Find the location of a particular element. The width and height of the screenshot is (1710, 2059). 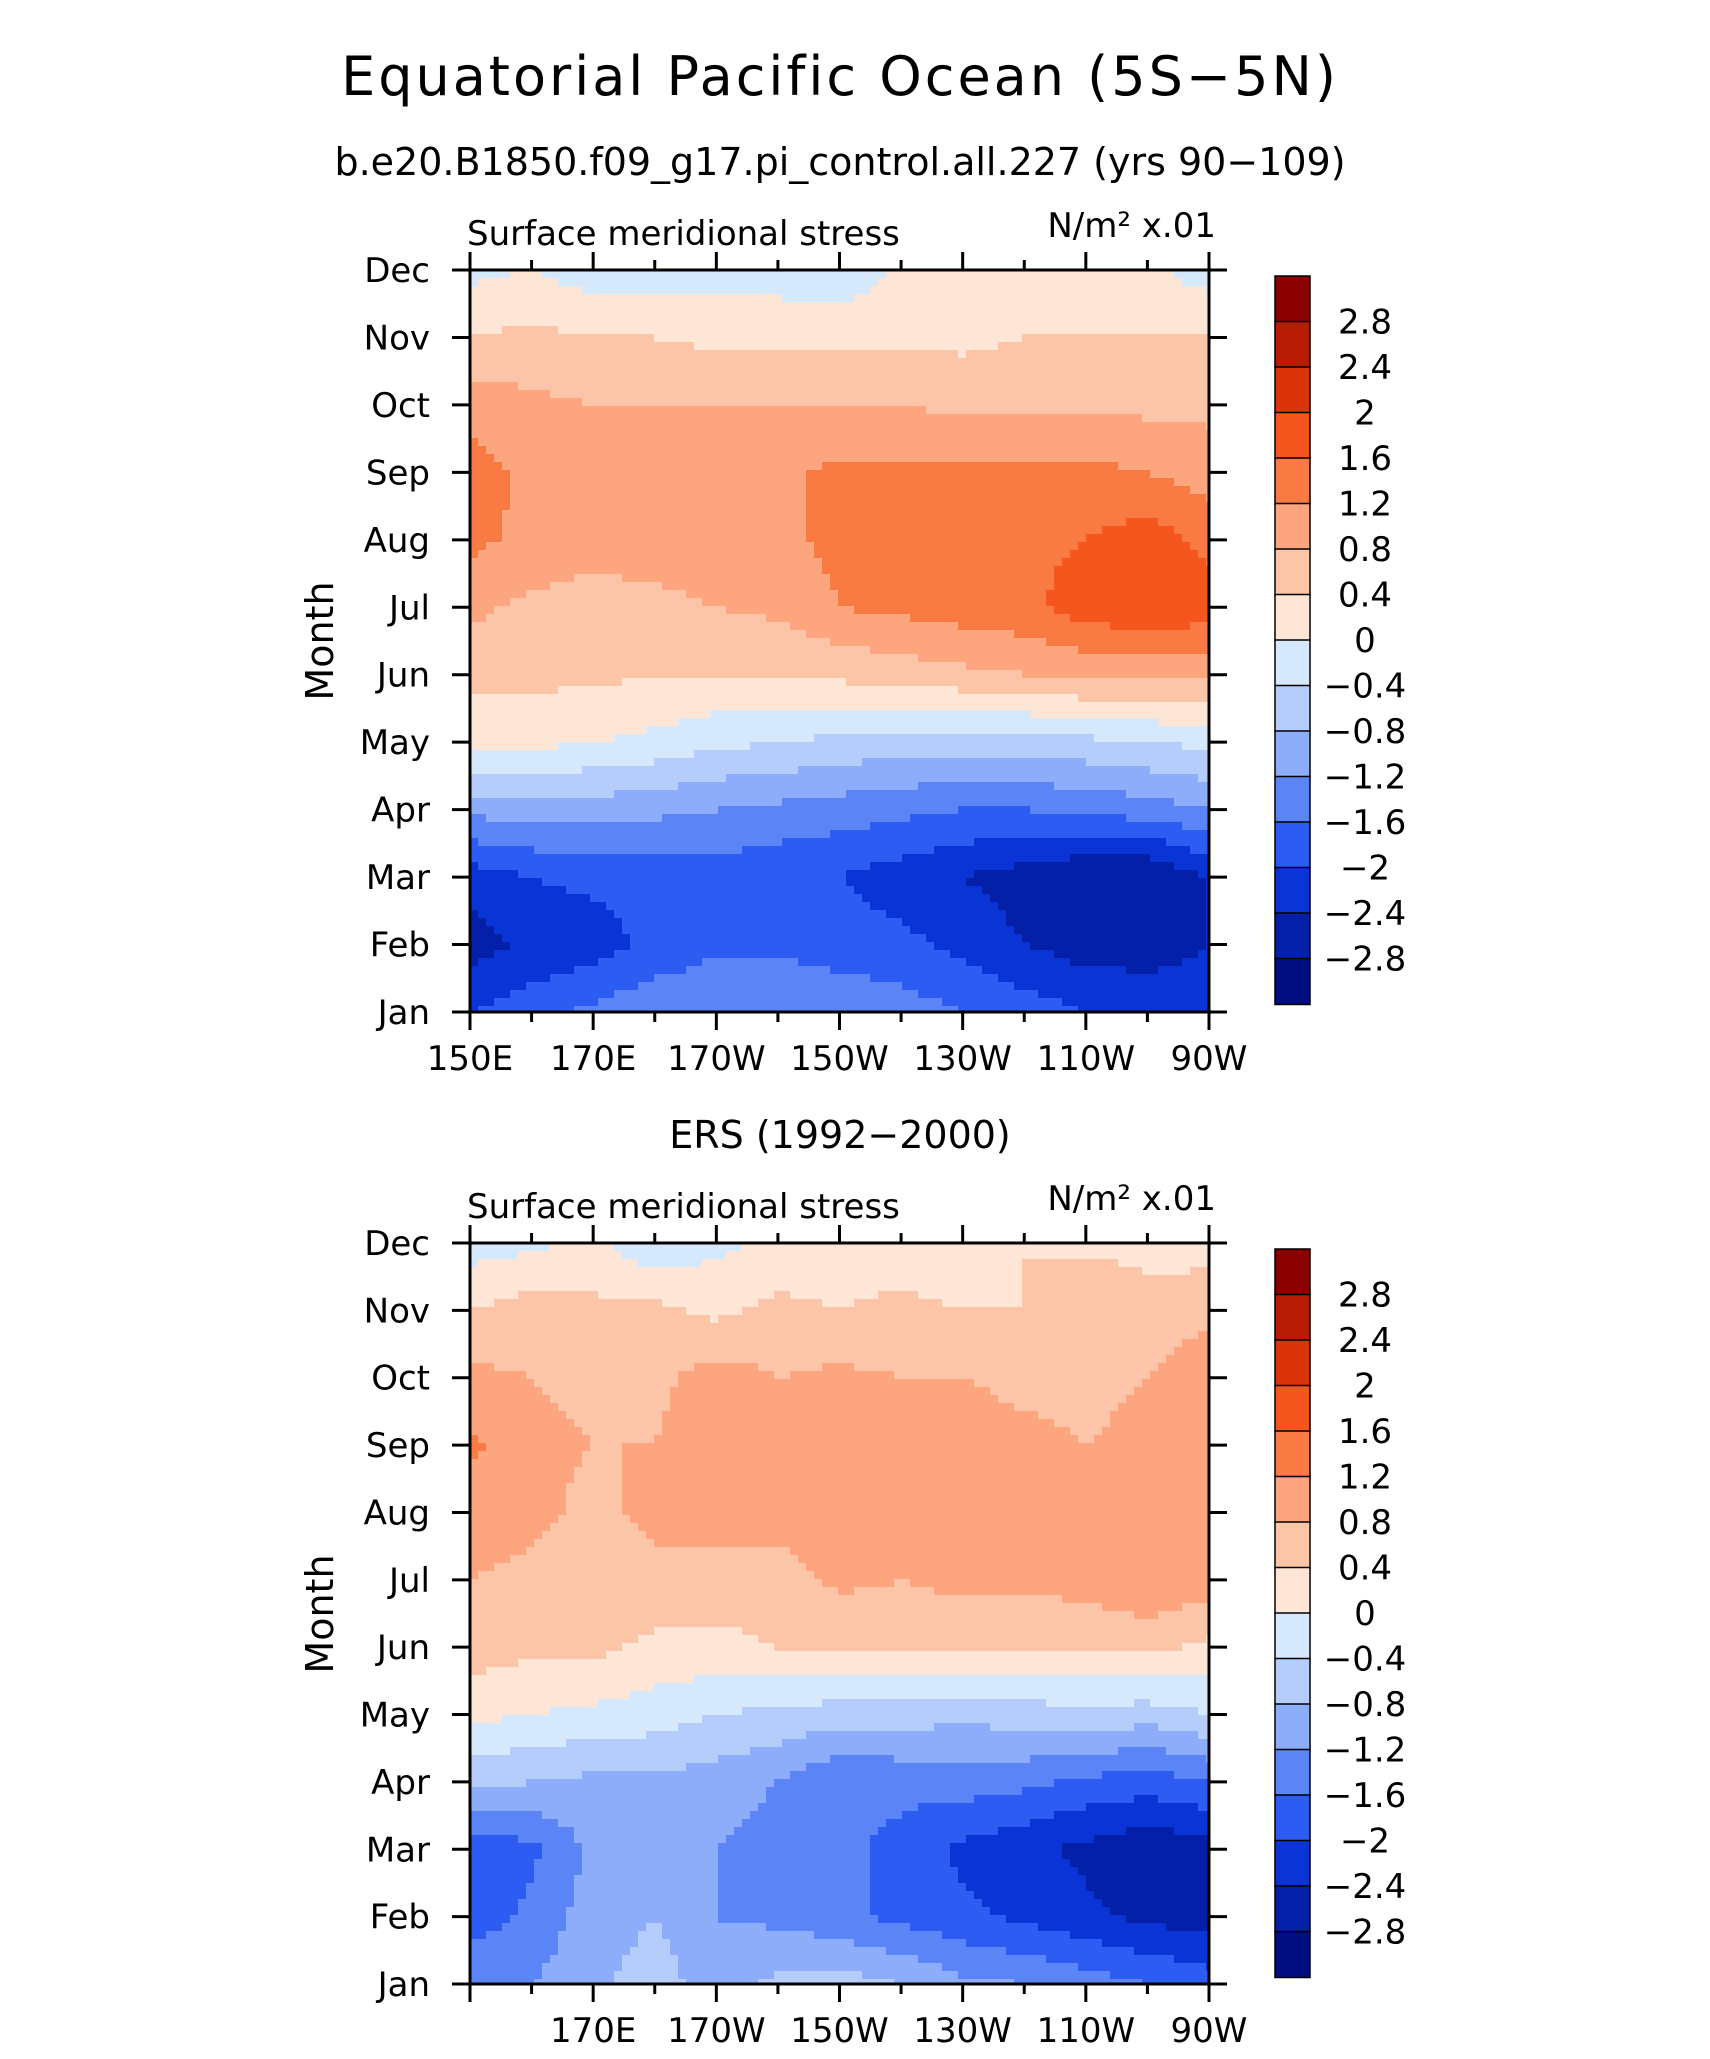

figure-title: Equatorial Pacific Ocean (5S−5N) is located at coordinates (840, 76).